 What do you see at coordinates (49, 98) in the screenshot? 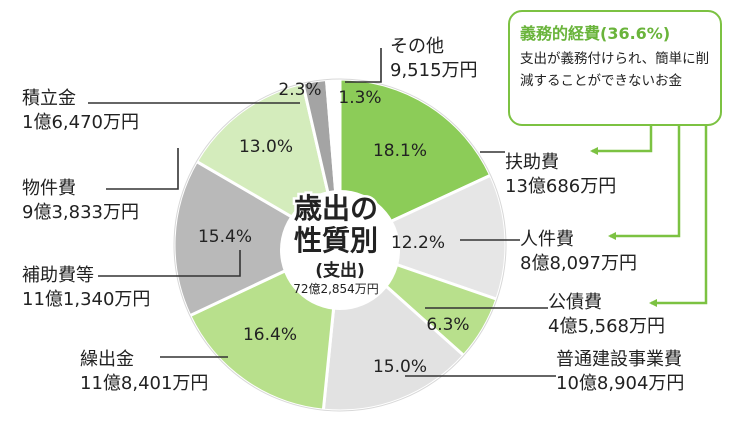
I see `slice-category-label: 積立金` at bounding box center [49, 98].